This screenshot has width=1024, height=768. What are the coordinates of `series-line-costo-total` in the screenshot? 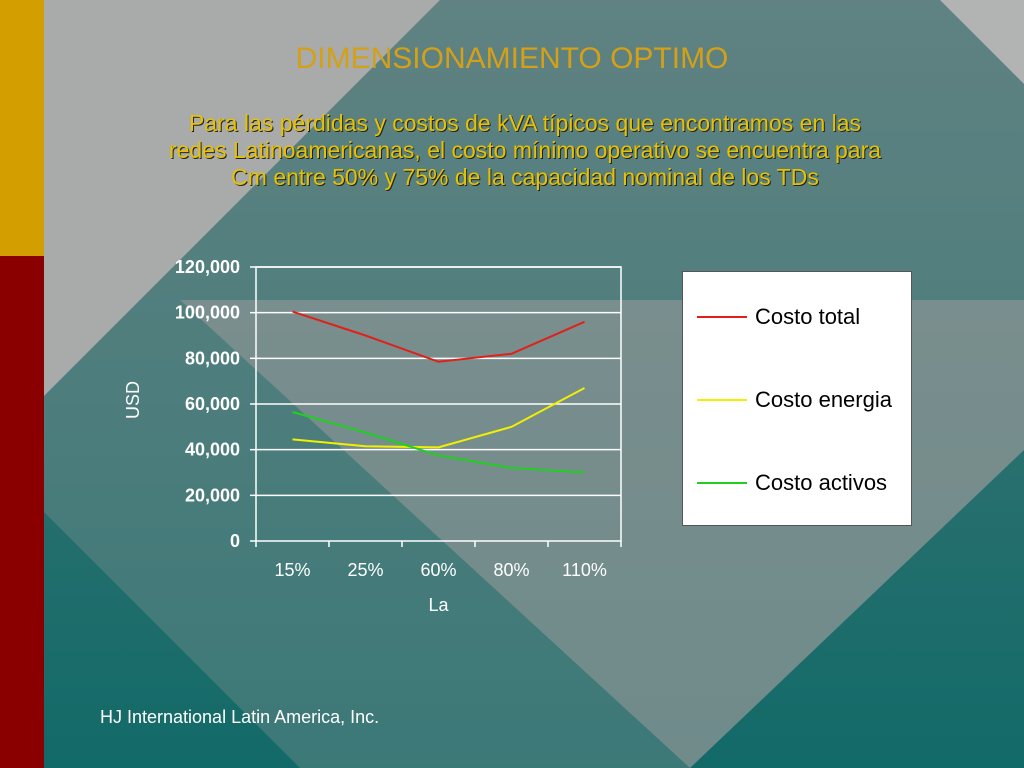 It's located at (438, 336).